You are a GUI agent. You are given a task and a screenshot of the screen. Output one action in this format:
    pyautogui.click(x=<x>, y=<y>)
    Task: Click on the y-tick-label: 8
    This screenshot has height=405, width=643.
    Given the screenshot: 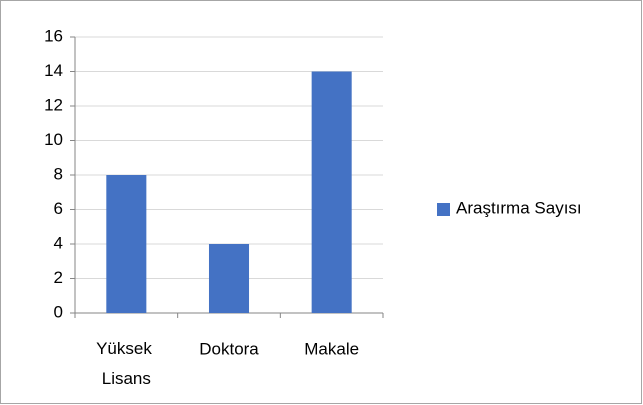 What is the action you would take?
    pyautogui.click(x=58, y=173)
    